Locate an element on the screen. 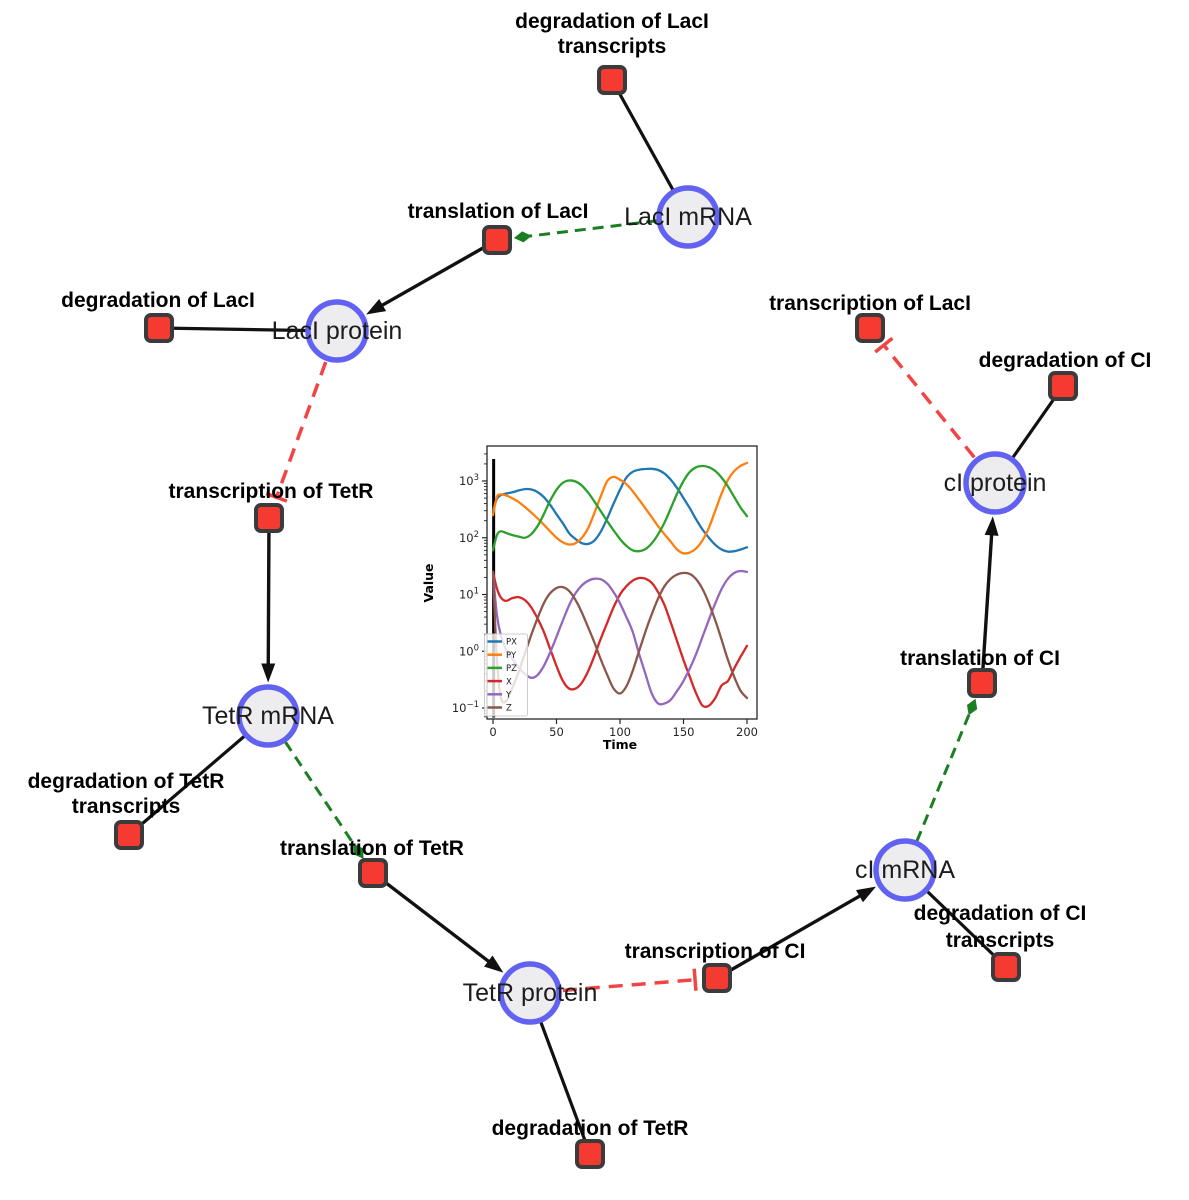 This screenshot has height=1200, width=1189. reaction-label-deg_tetr_tx-line2: transcripts is located at coordinates (126, 806).